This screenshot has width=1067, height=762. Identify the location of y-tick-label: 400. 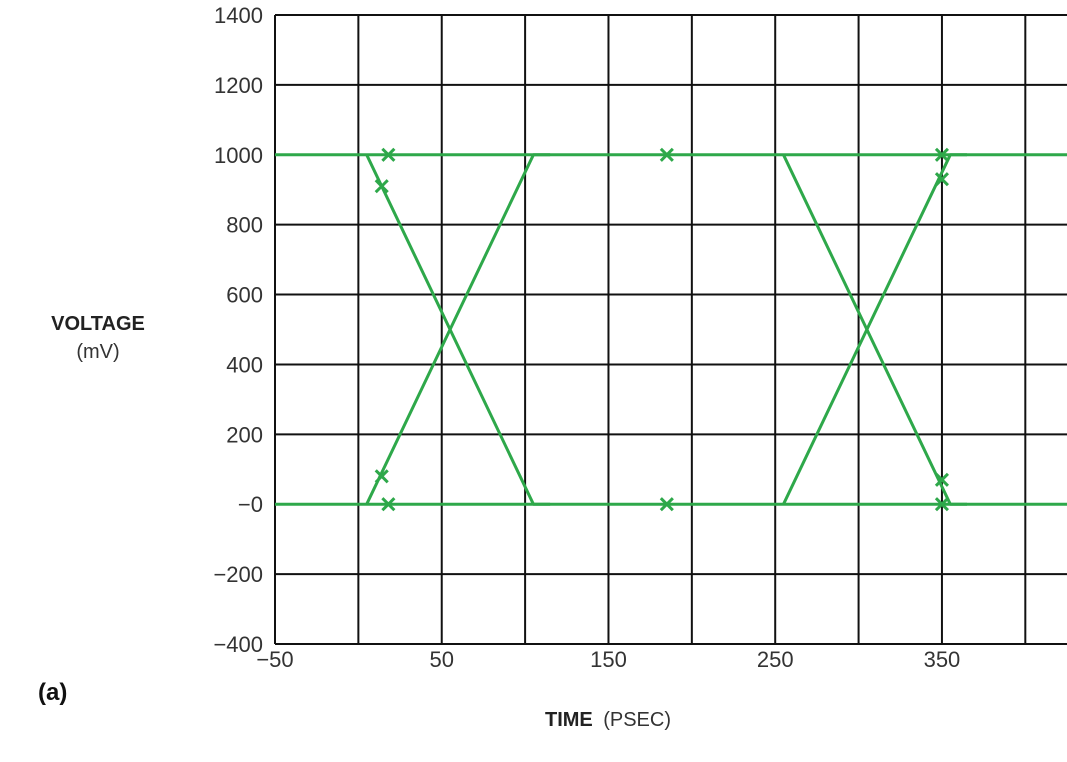
(244, 364).